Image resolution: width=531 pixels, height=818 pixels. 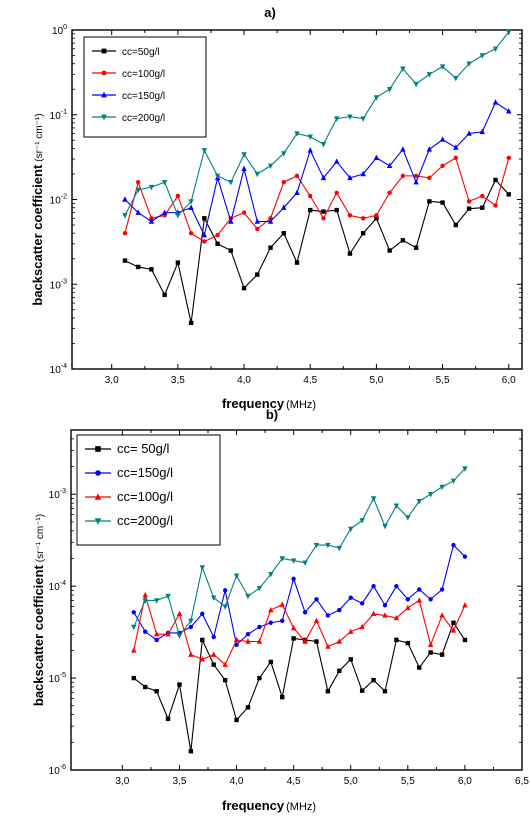 I want to click on legend-box, so click(x=145, y=87).